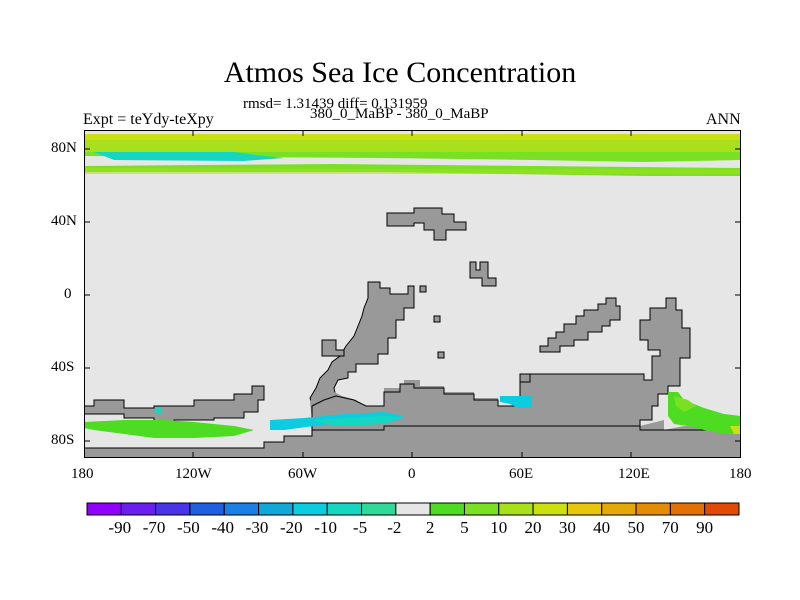  What do you see at coordinates (670, 527) in the screenshot?
I see `colorbar-label: 70` at bounding box center [670, 527].